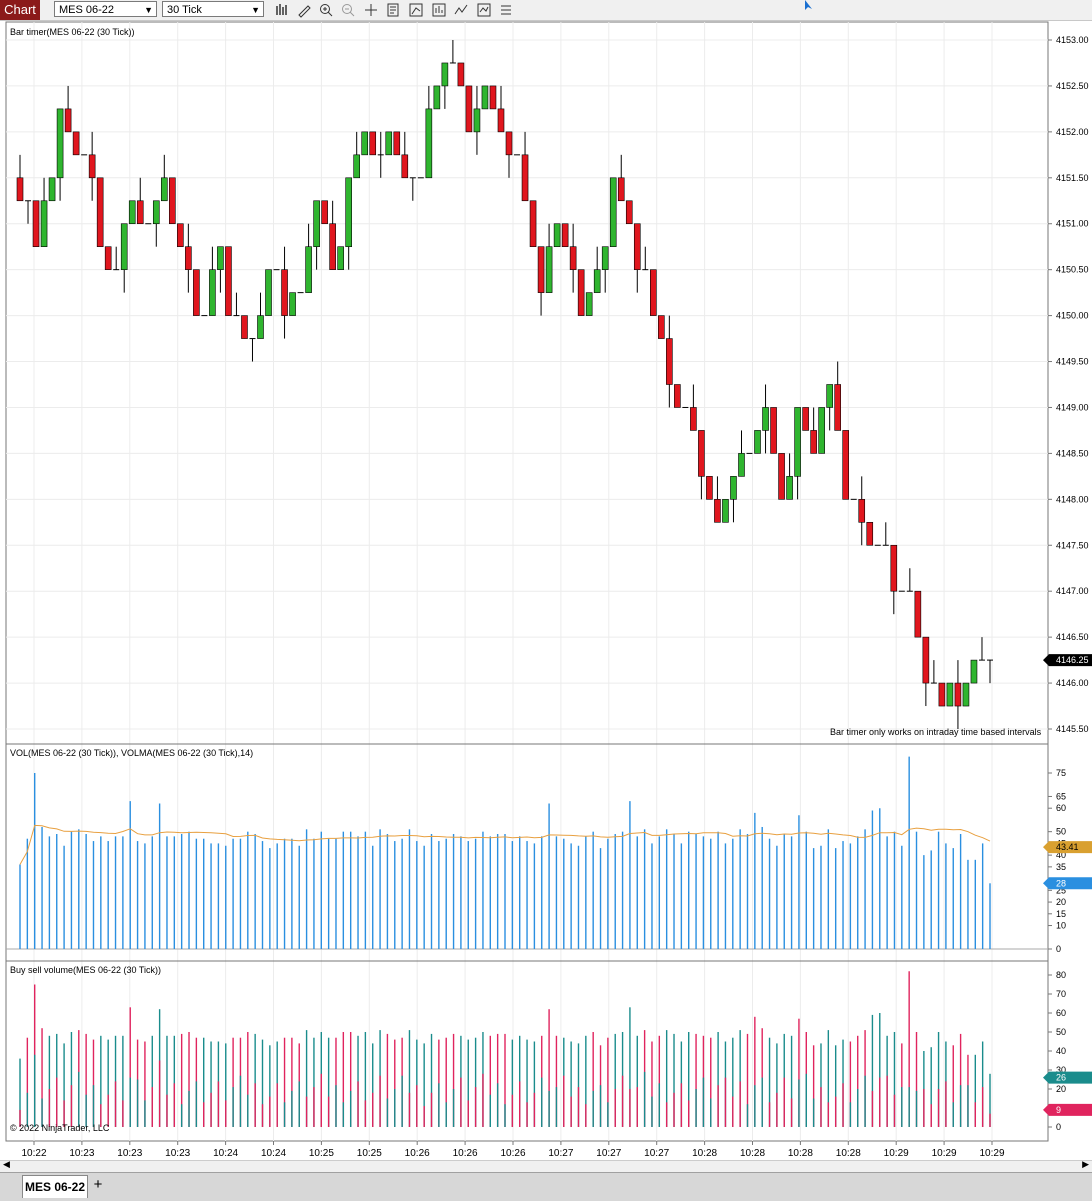 The width and height of the screenshot is (1092, 1201). I want to click on crosshair-icon, so click(371, 10).